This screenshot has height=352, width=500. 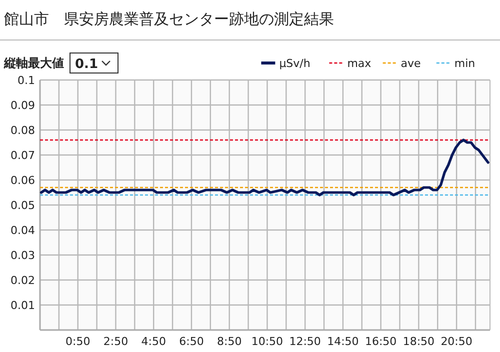 I want to click on x-tick-label: 4:50, so click(x=153, y=341).